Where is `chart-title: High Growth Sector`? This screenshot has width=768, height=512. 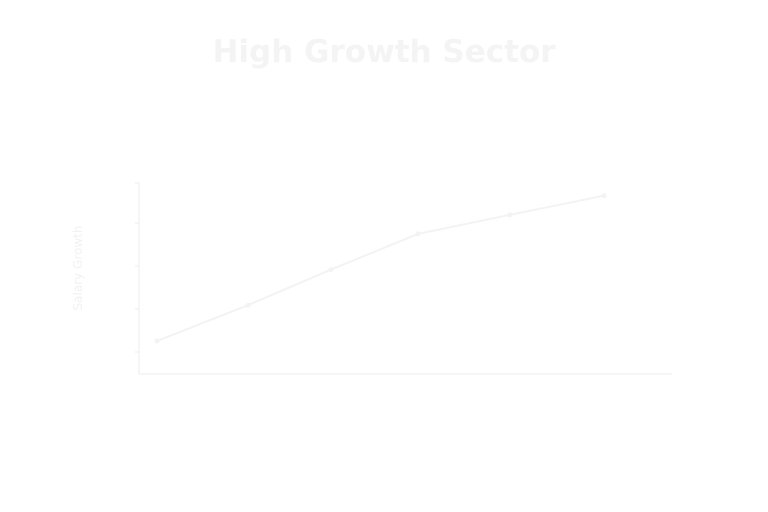
chart-title: High Growth Sector is located at coordinates (384, 52).